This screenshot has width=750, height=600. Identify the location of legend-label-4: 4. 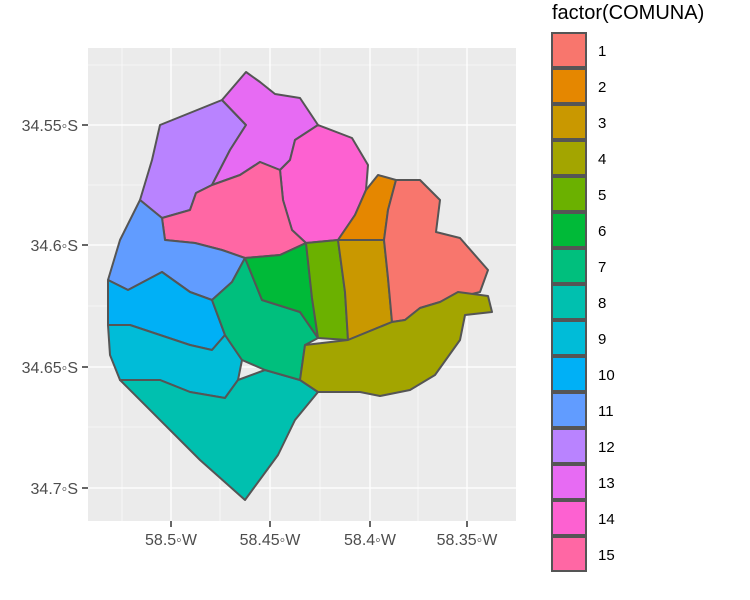
(602, 159).